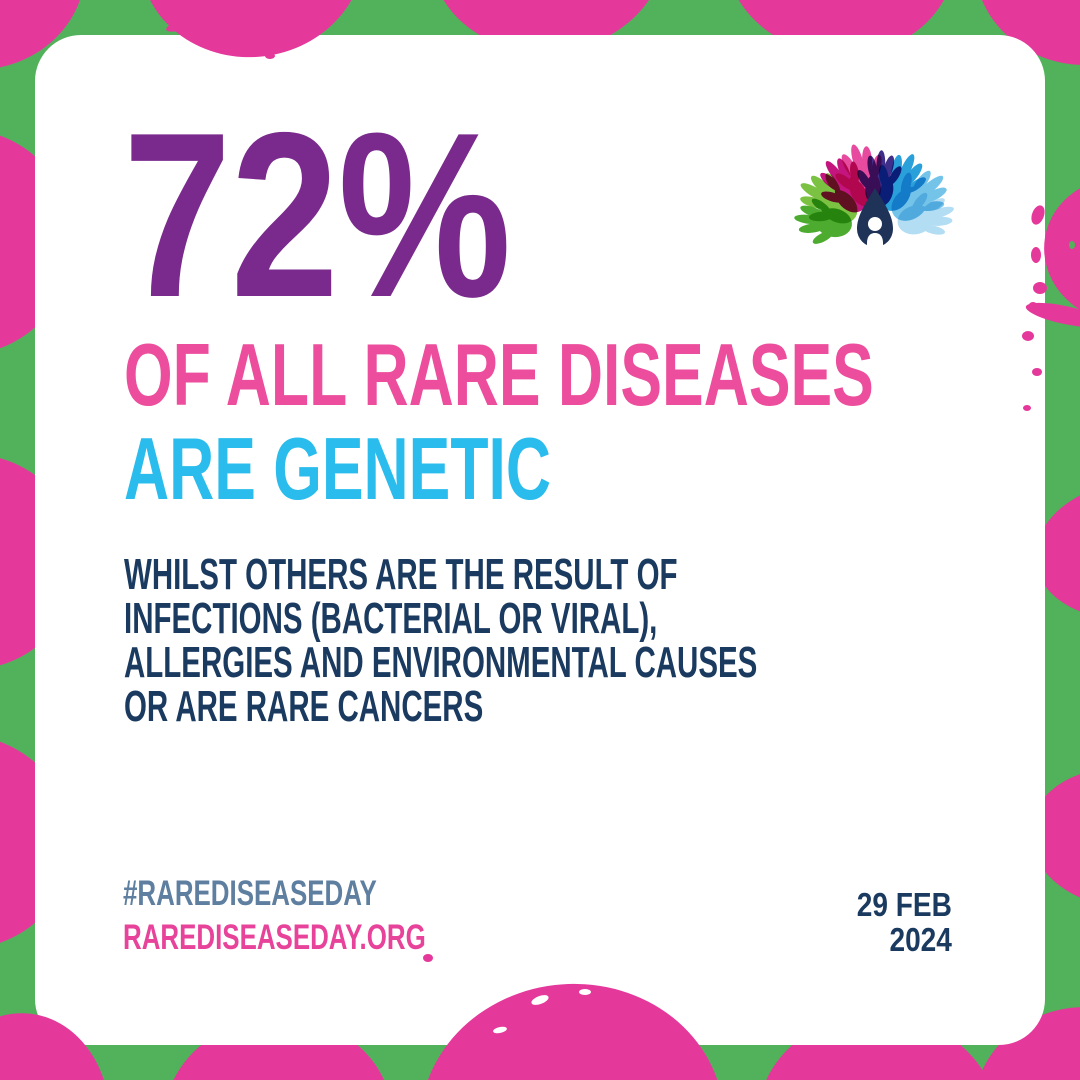 The height and width of the screenshot is (1080, 1080). Describe the element at coordinates (337, 468) in the screenshot. I see `headline-line-2: ARE GENETIC` at that location.